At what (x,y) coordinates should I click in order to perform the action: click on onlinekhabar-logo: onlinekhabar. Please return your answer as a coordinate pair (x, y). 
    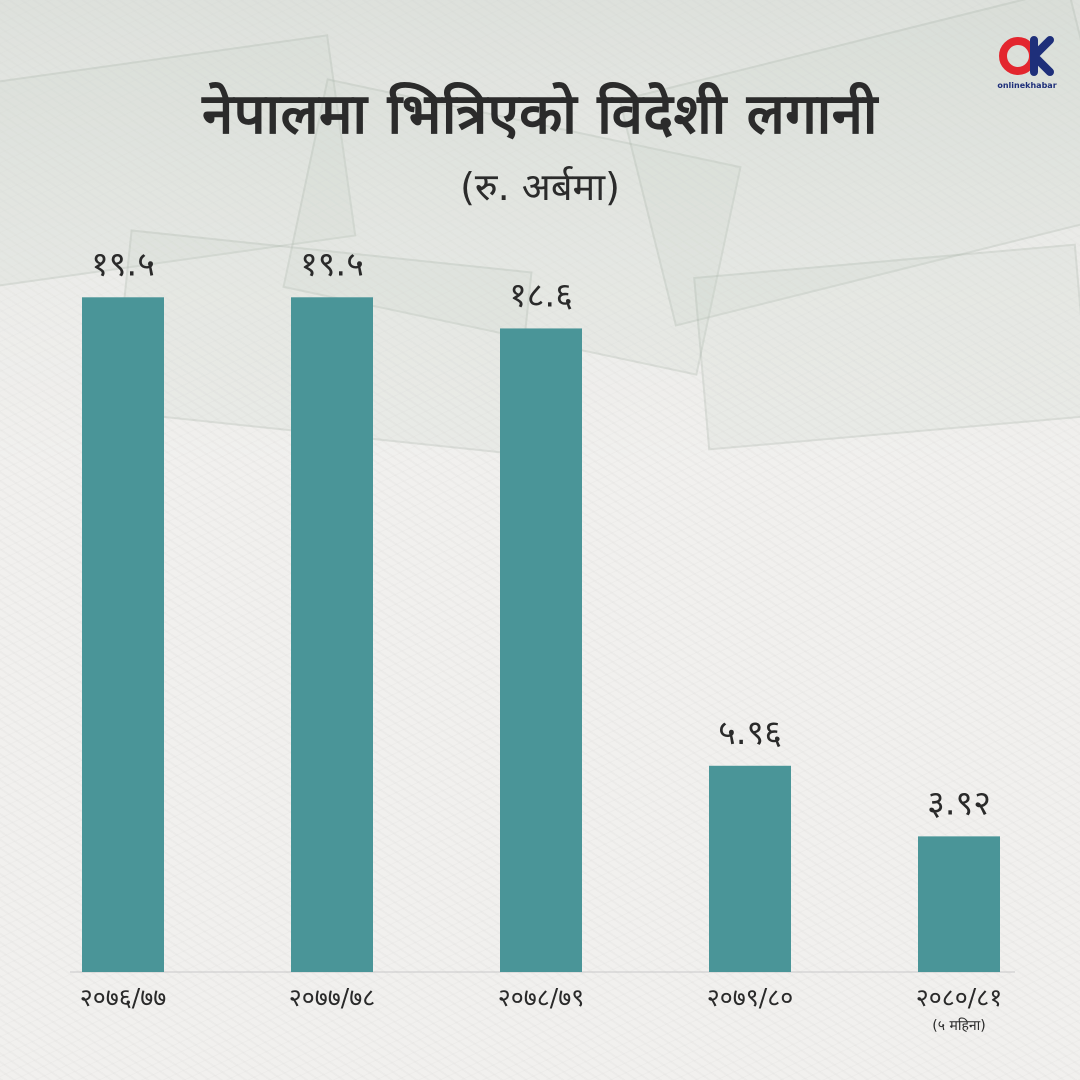
    Looking at the image, I should click on (1027, 63).